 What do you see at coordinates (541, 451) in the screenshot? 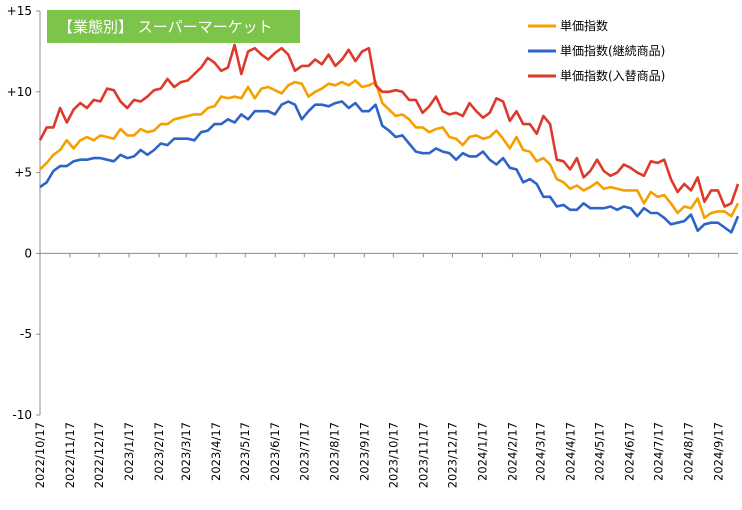
I see `x-tick-label: 2024/3/17` at bounding box center [541, 451].